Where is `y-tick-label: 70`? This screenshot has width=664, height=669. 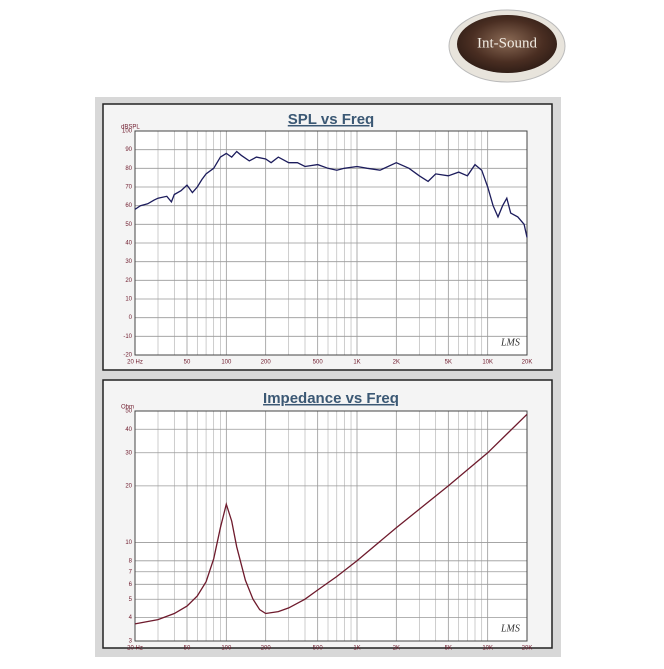
y-tick-label: 70 is located at coordinates (128, 188).